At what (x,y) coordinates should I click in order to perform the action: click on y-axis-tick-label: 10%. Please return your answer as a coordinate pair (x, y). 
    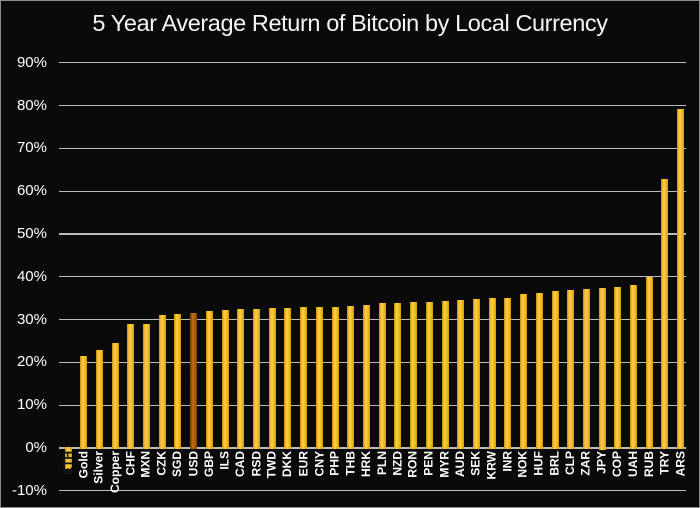
    Looking at the image, I should click on (31, 405).